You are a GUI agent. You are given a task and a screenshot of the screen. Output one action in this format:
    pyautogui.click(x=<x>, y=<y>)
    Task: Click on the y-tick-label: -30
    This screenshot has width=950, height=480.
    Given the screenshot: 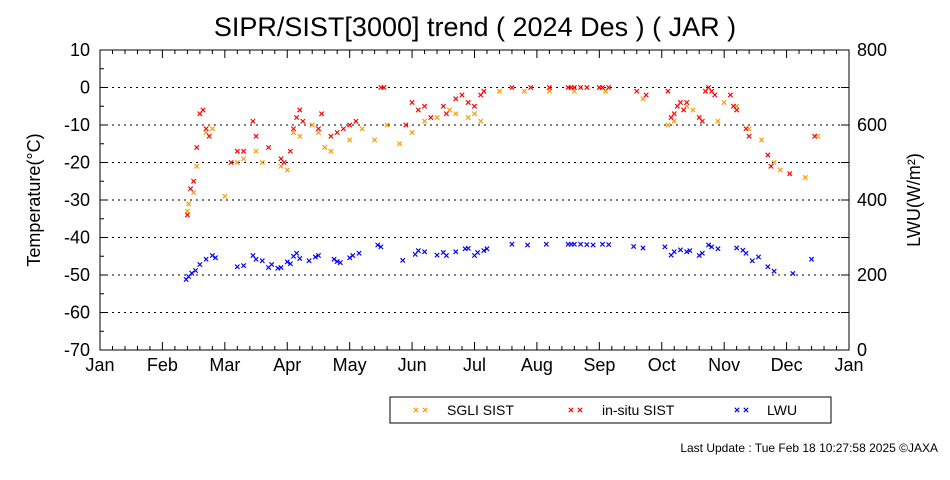 What is the action you would take?
    pyautogui.click(x=77, y=200)
    